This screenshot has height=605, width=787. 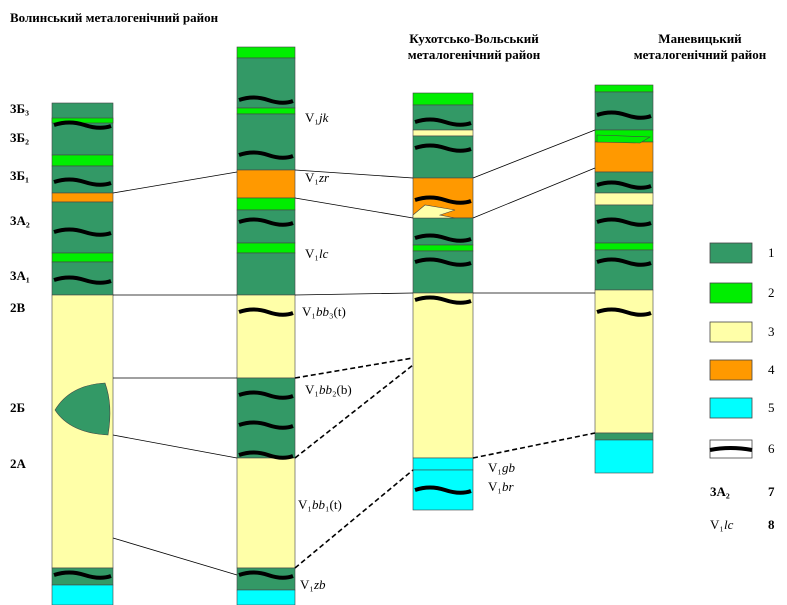 I want to click on legend-sample: V₁lc, so click(x=722, y=524).